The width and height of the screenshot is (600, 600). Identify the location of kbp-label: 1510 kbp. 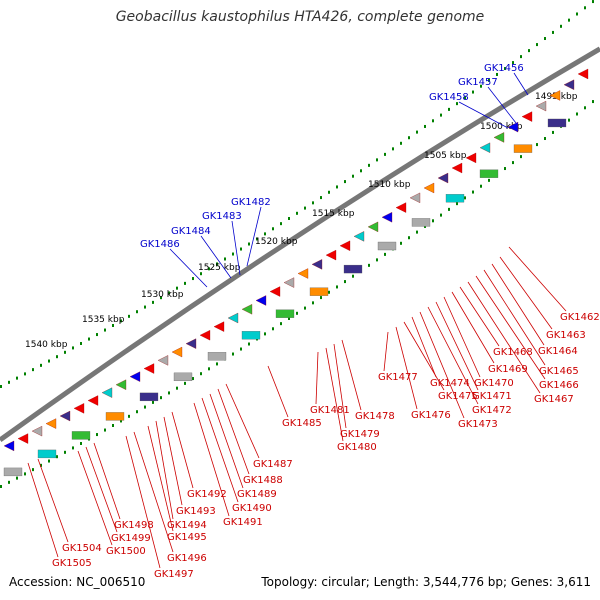
(389, 185).